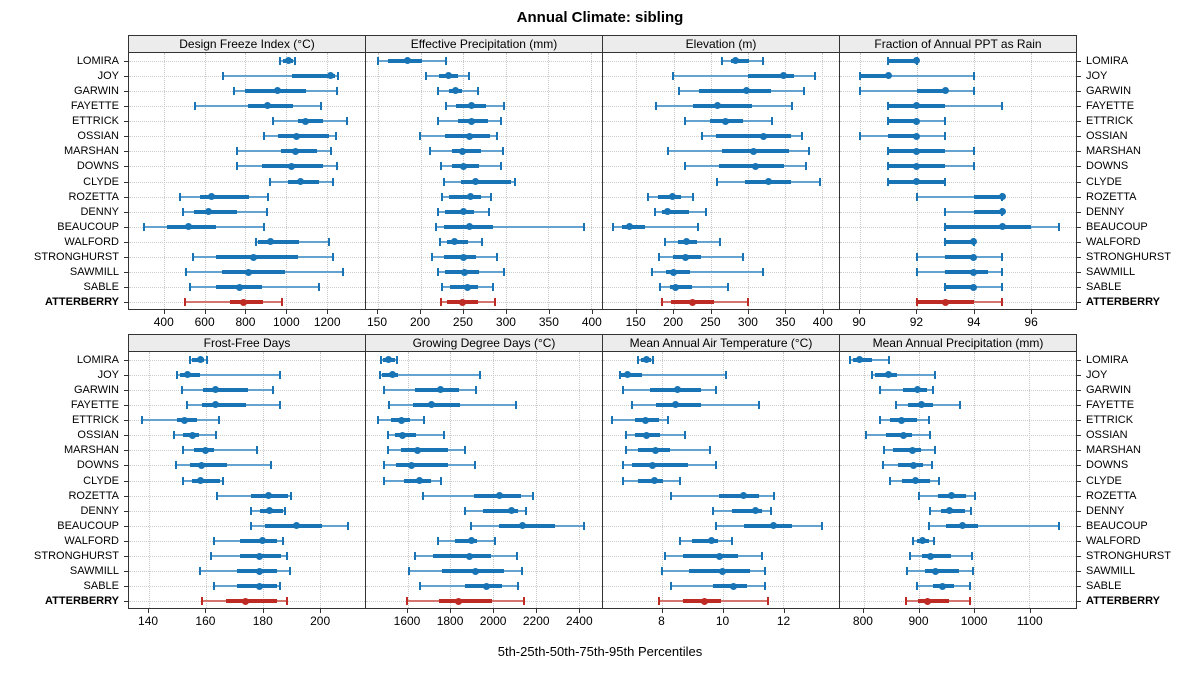 The image size is (1200, 675). What do you see at coordinates (974, 322) in the screenshot?
I see `x-tick-label: 94` at bounding box center [974, 322].